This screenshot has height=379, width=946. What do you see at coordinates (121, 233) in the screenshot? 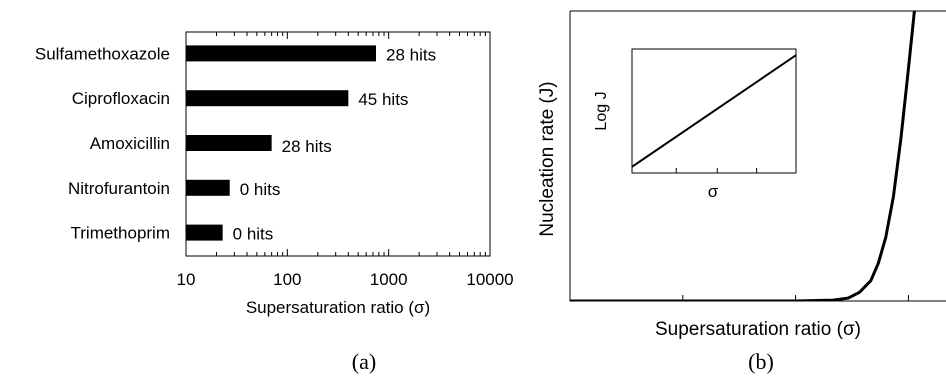
I see `chart-a-category-label: Trimethoprim` at bounding box center [121, 233].